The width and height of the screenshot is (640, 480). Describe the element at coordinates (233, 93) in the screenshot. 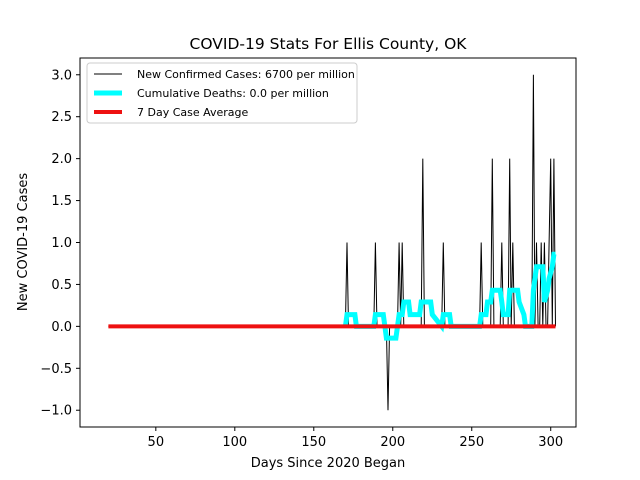

I see `legend-label-cumulative-deaths: Cumulative Deaths: 0.0 per million` at that location.